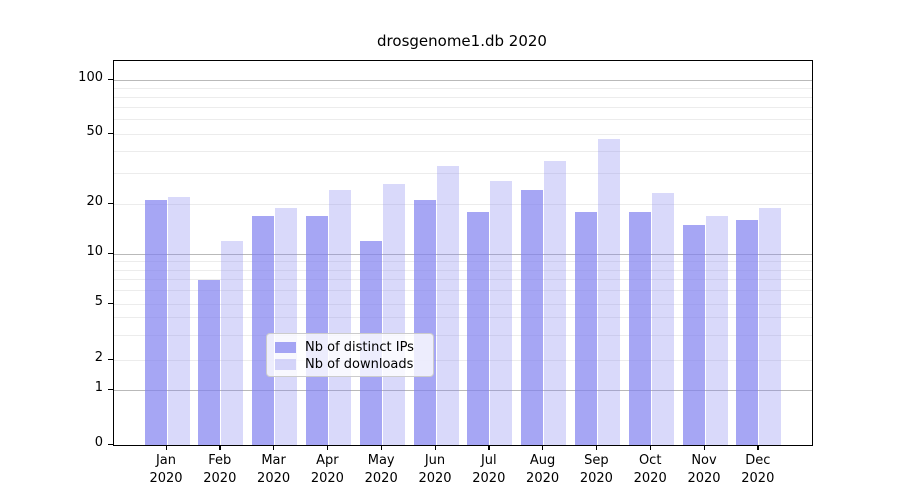 This screenshot has width=900, height=500. Describe the element at coordinates (98, 357) in the screenshot. I see `y-tick-label: 2` at that location.